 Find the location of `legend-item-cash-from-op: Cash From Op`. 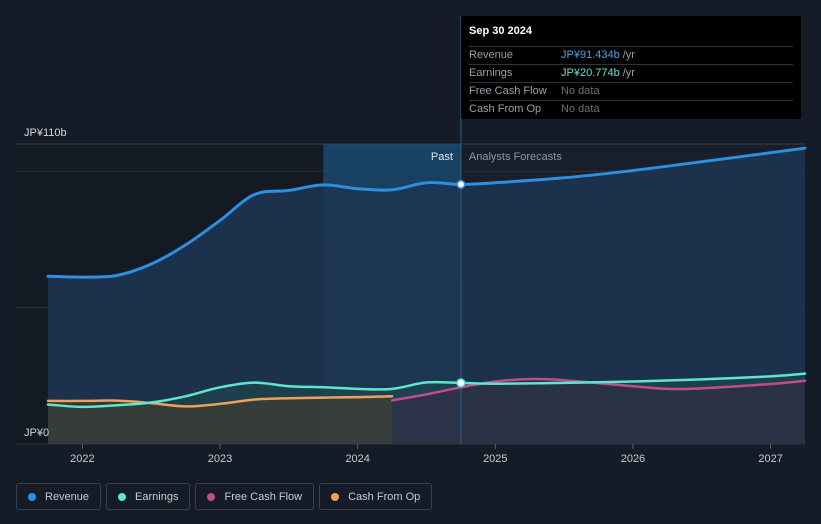

legend-item-cash-from-op: Cash From Op is located at coordinates (376, 496).